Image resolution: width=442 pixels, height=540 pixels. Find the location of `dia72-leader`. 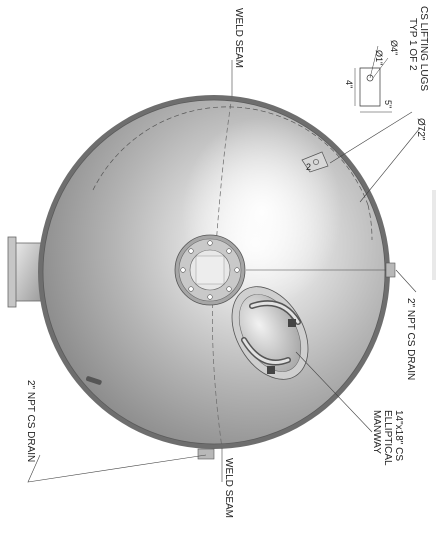

dia72-leader is located at coordinates (390, 165).